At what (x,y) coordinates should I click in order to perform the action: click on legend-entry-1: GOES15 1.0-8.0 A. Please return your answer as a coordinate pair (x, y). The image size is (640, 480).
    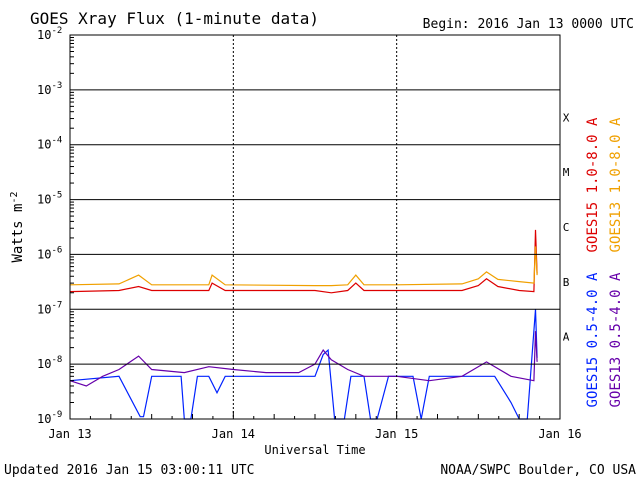
    Looking at the image, I should click on (593, 184).